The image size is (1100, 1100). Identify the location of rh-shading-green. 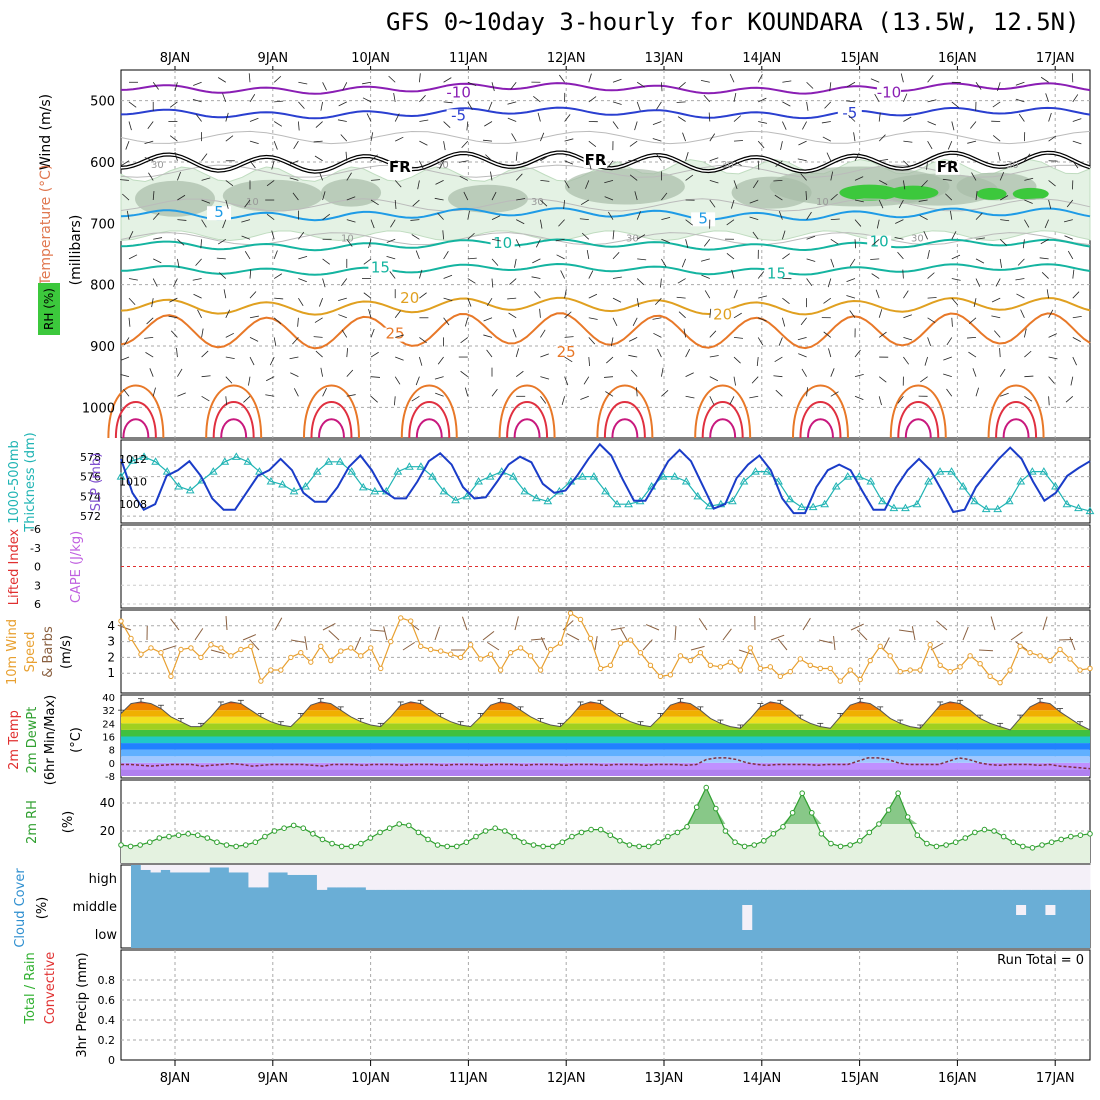
(991, 193).